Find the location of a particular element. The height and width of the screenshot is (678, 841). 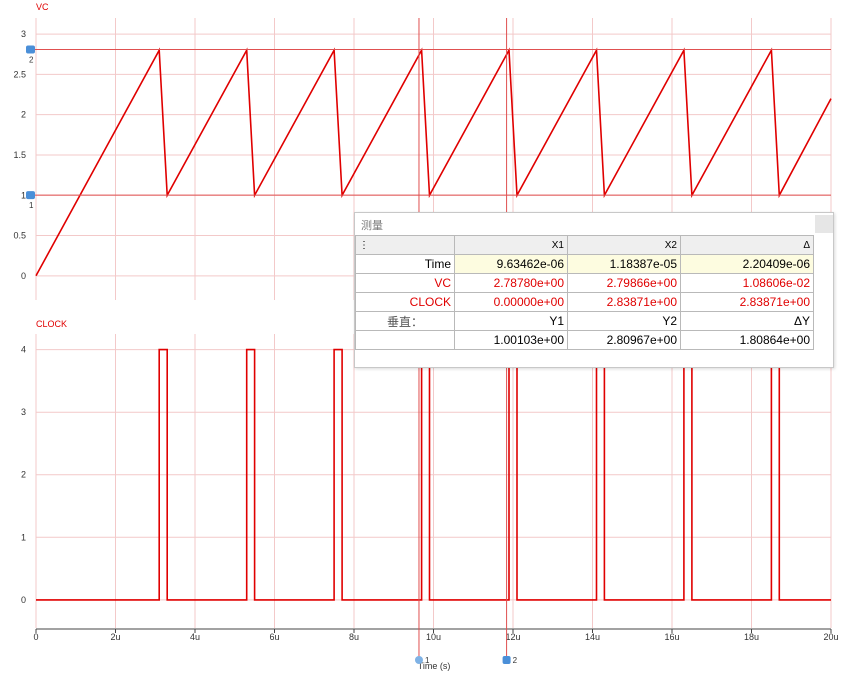

clock-ytick-label: 0 is located at coordinates (23, 600).